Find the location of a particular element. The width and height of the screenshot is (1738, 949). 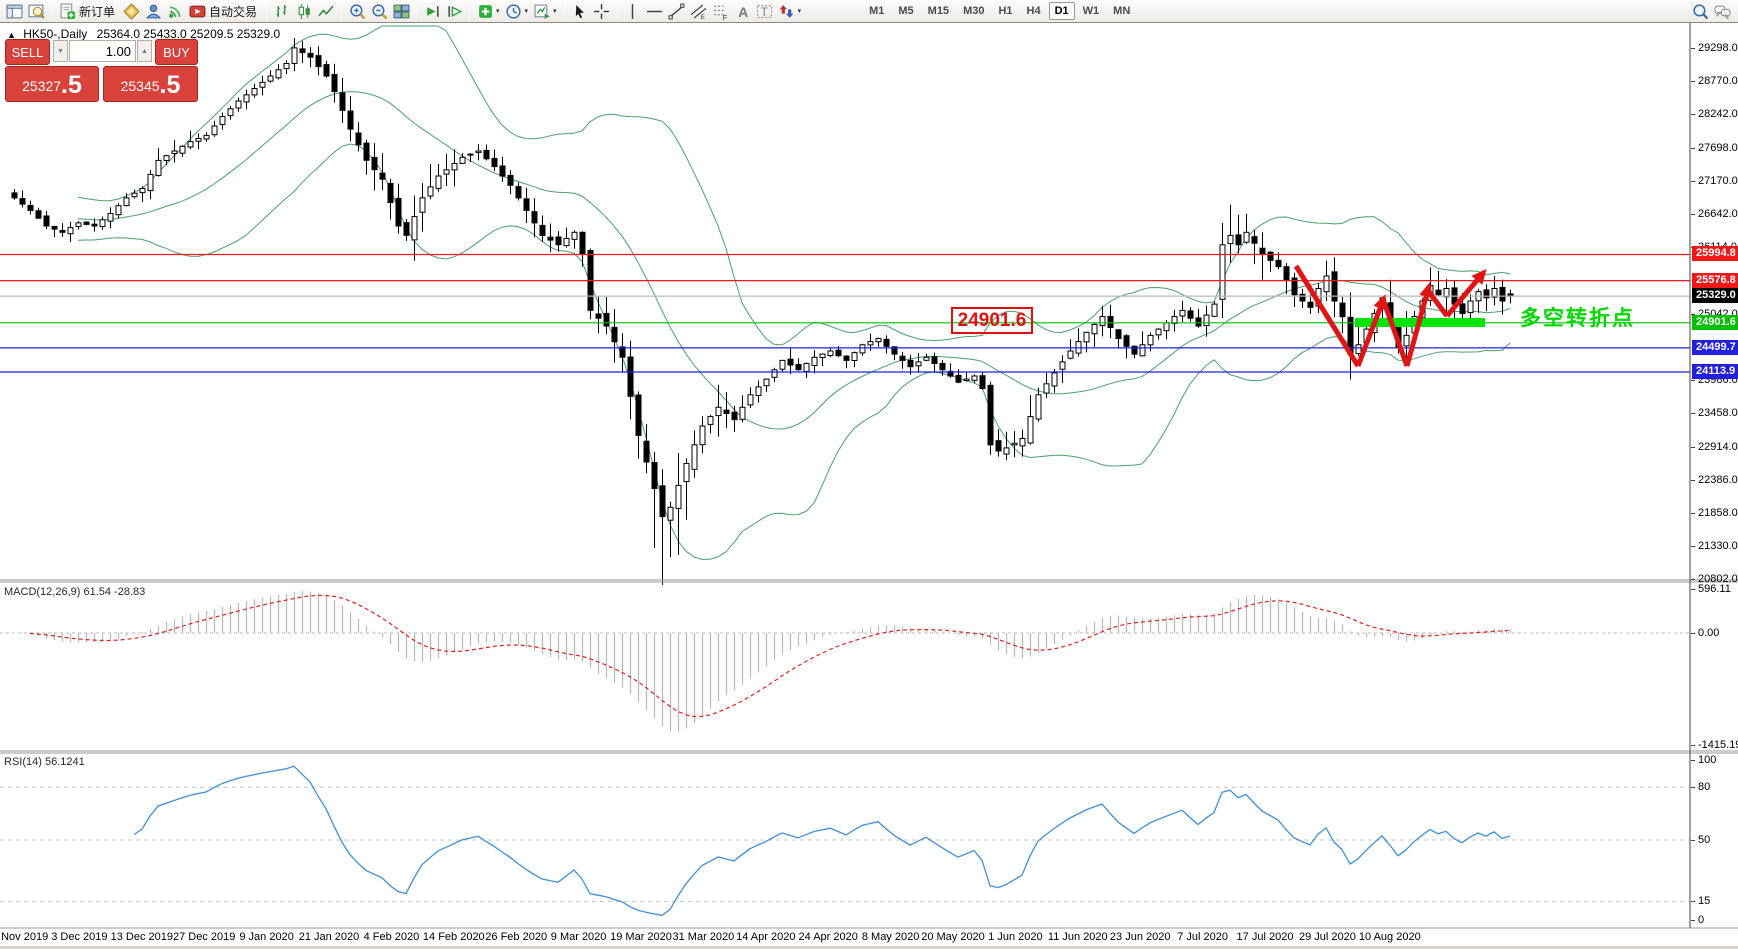

time-axis-label: 11 Jun 2020 is located at coordinates (1077, 937).